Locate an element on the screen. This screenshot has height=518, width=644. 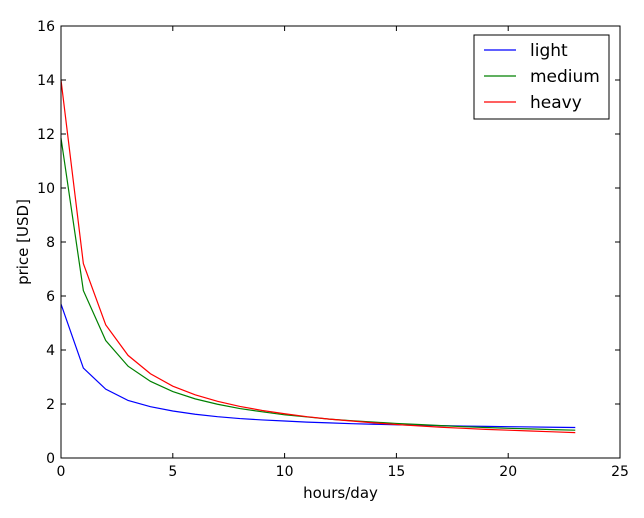
x-tick-label: 15 is located at coordinates (396, 472).